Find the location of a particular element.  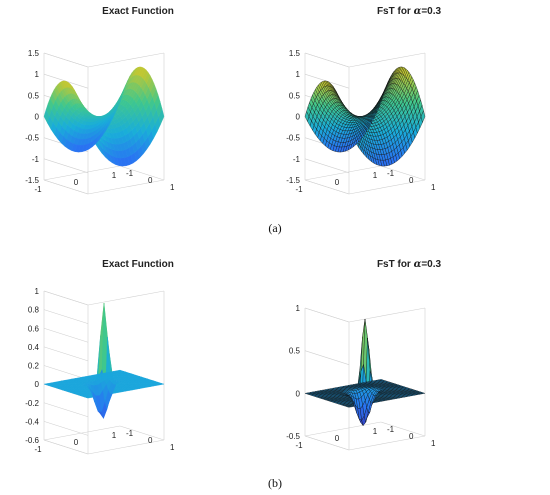

chart-panel-b-right: FsT for α=0.3 -0.5 0 0.5 1 -1 0 1 -1 0 1 is located at coordinates (364, 355).